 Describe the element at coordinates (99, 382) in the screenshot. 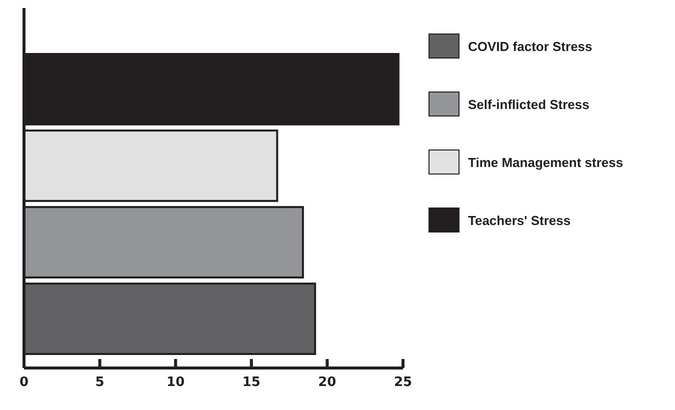

I see `x-tick-label: 5` at that location.